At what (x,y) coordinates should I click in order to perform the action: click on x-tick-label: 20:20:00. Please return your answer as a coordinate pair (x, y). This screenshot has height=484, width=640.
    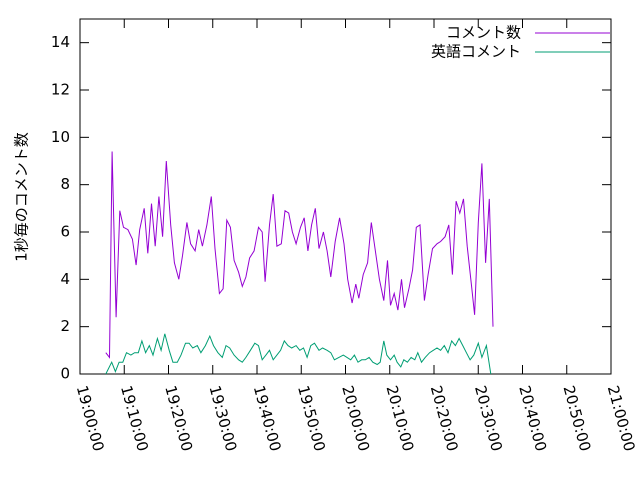
    Looking at the image, I should click on (444, 419).